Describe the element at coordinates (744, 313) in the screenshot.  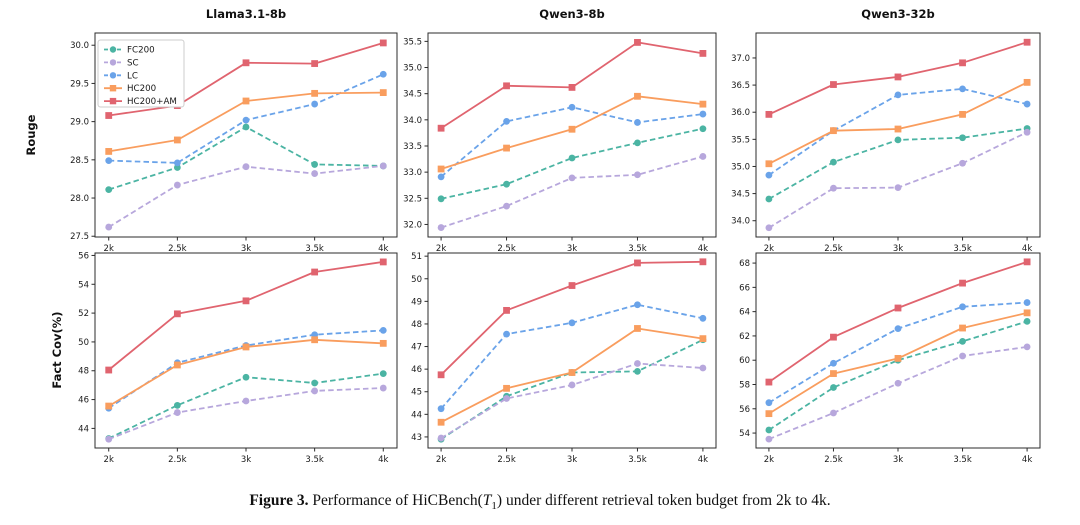
I see `svg-text: 64` at that location.